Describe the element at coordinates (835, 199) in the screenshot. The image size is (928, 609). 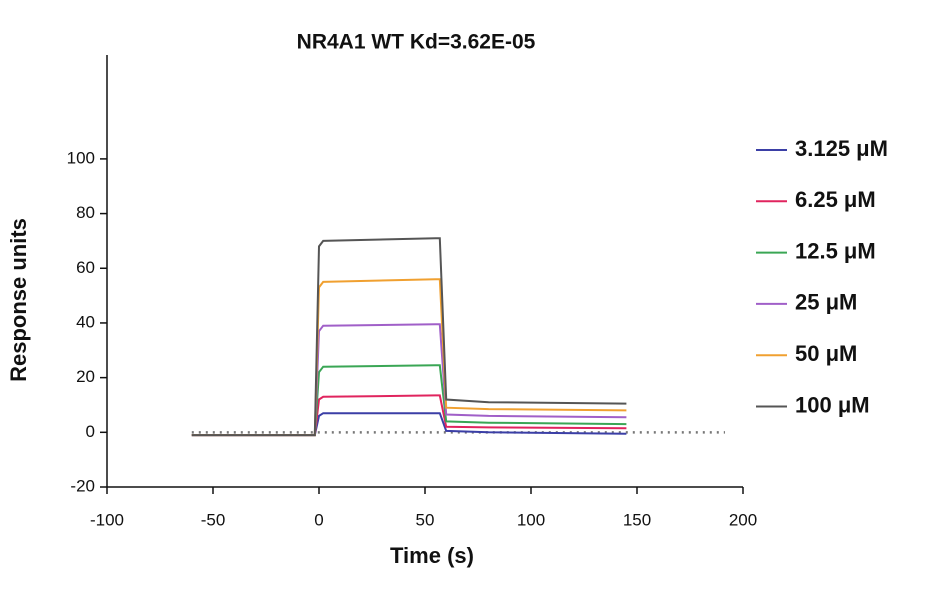
I see `legend-label: 6.25 μM` at that location.